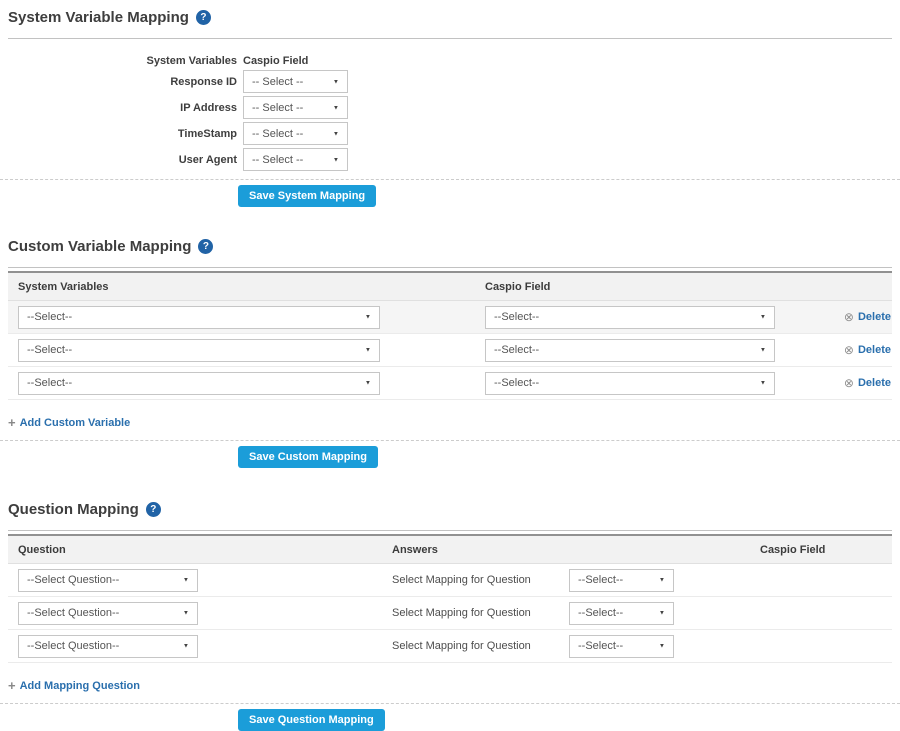 Image resolution: width=900 pixels, height=731 pixels. I want to click on add-mapping-question-link: + Add Mapping Question, so click(74, 685).